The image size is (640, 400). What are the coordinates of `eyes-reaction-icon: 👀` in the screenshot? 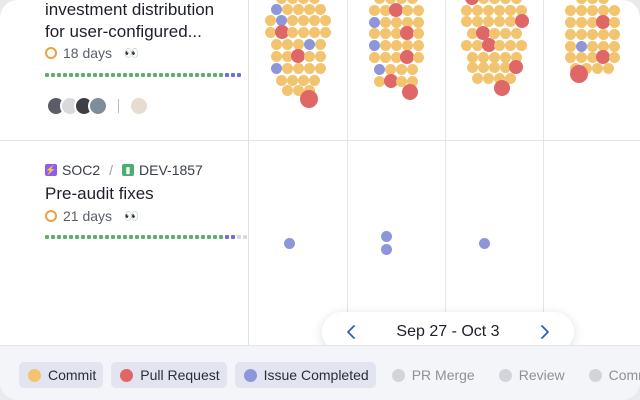 It's located at (131, 216).